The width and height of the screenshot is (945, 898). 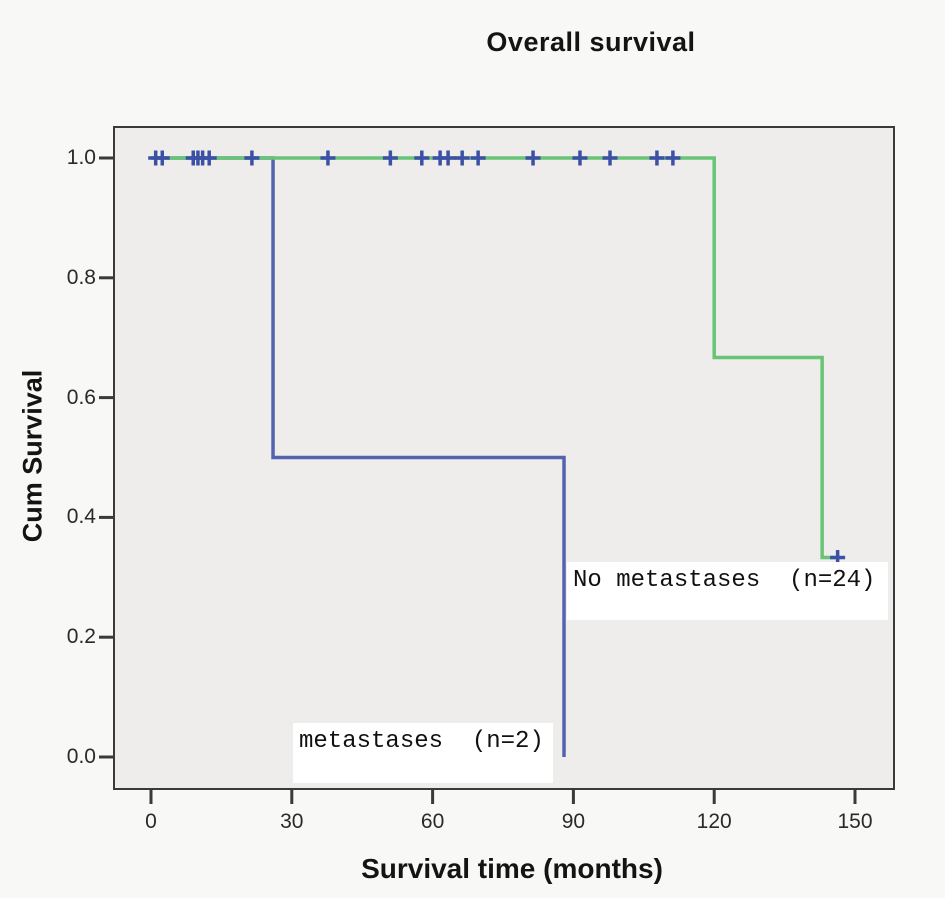 What do you see at coordinates (81, 397) in the screenshot?
I see `y-tick-label: 0.6` at bounding box center [81, 397].